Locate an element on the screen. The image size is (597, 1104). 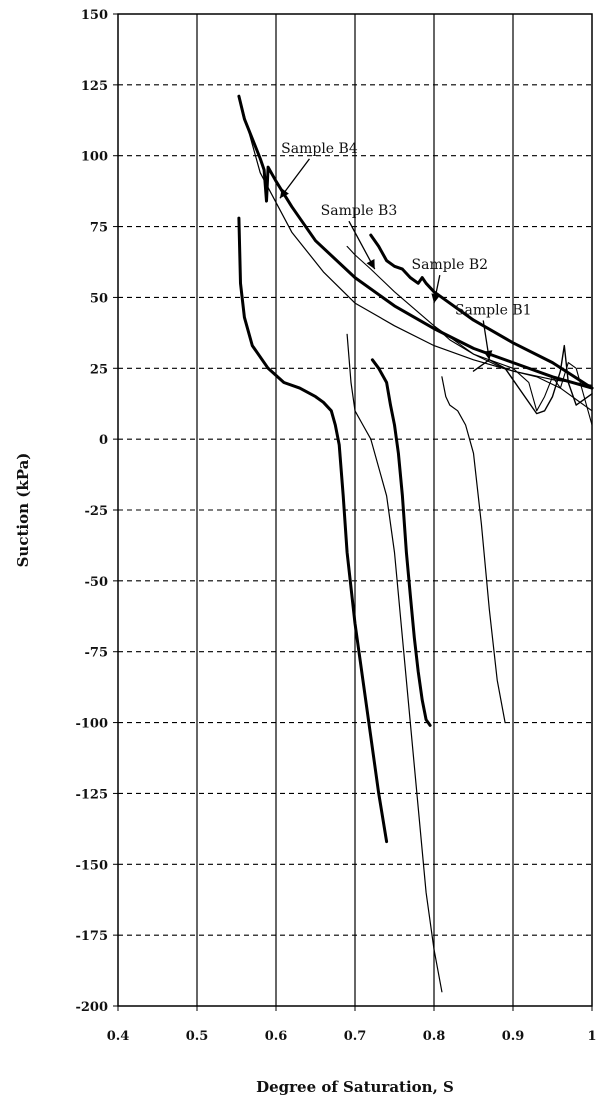
x-tick-label: 0.6 is located at coordinates (276, 1036).